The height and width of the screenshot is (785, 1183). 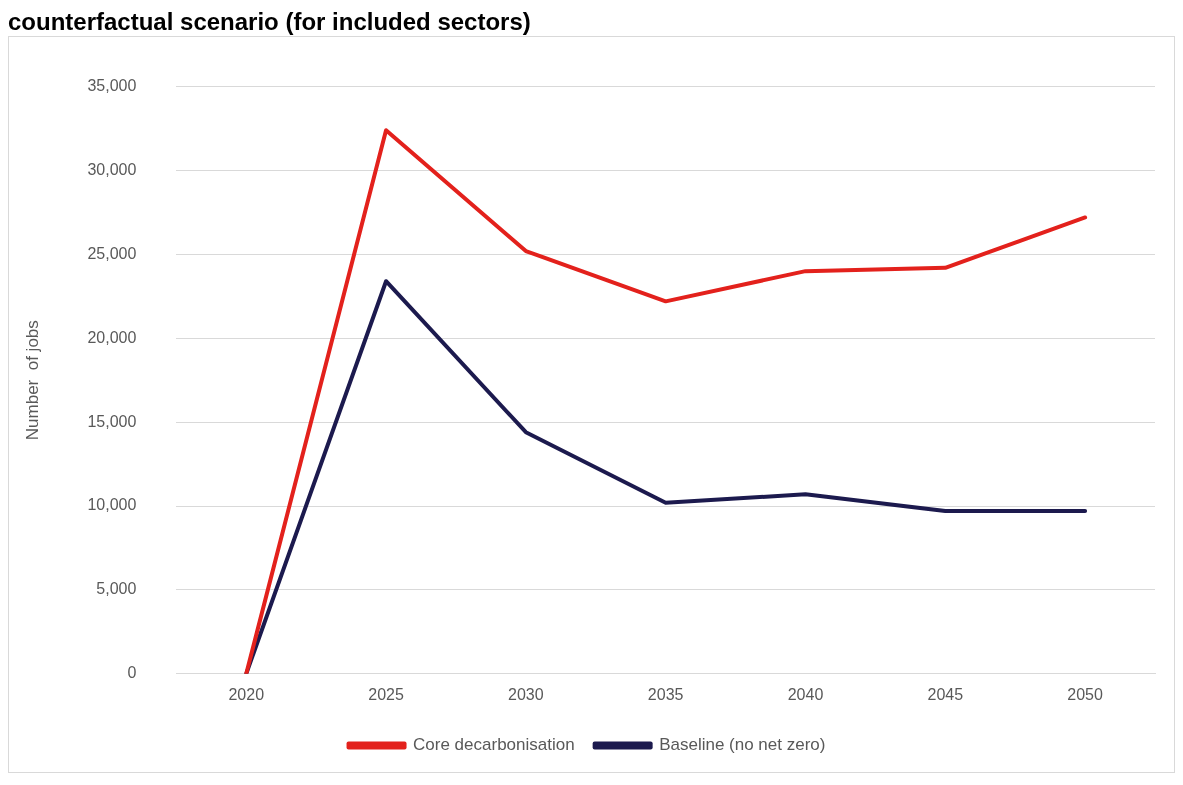 I want to click on y-tick-label: 10,000, so click(x=112, y=505).